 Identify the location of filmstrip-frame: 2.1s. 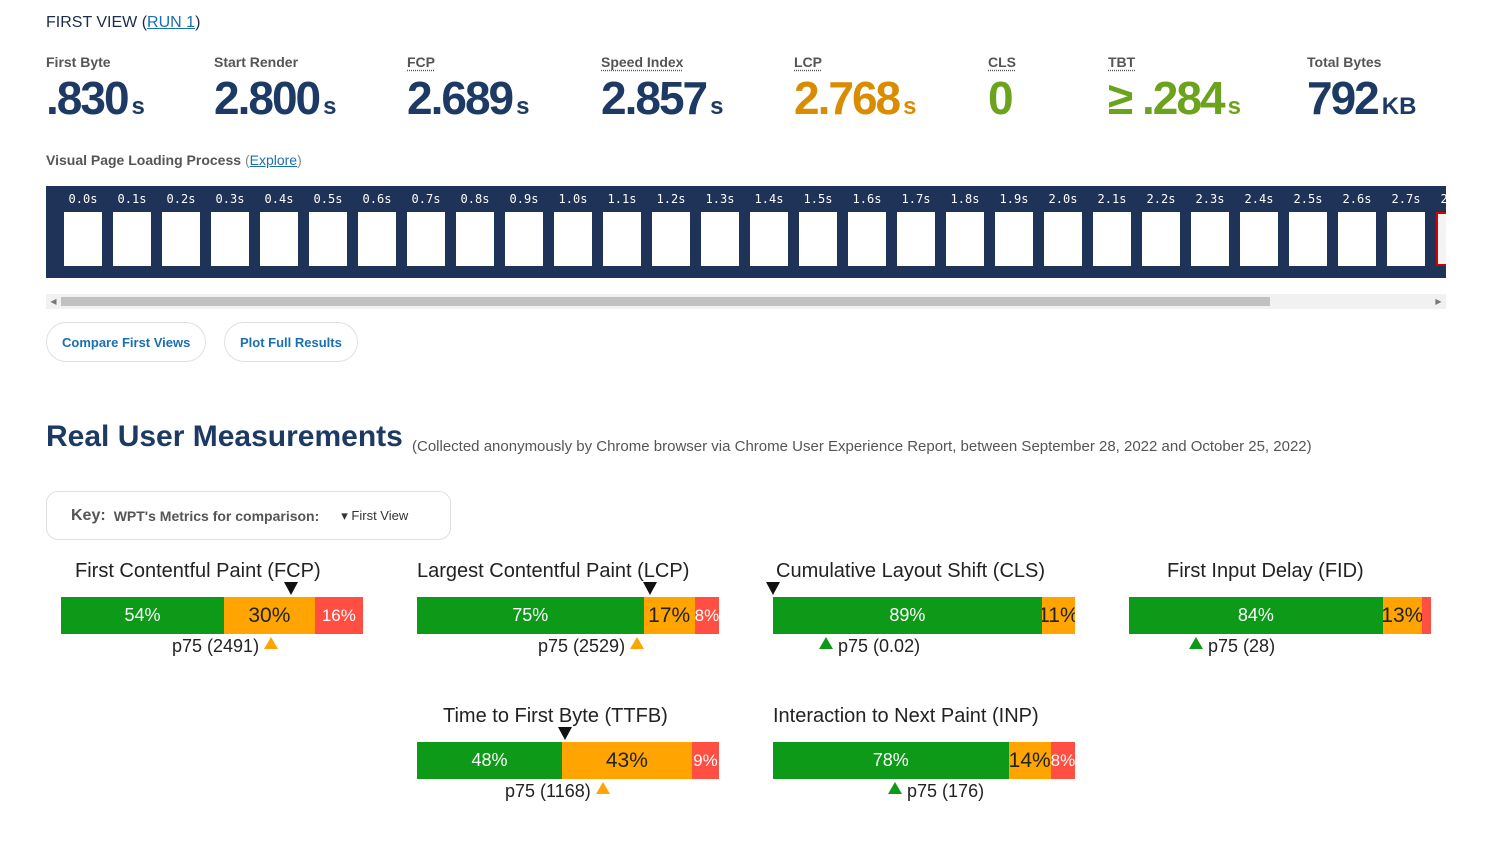
(1112, 226).